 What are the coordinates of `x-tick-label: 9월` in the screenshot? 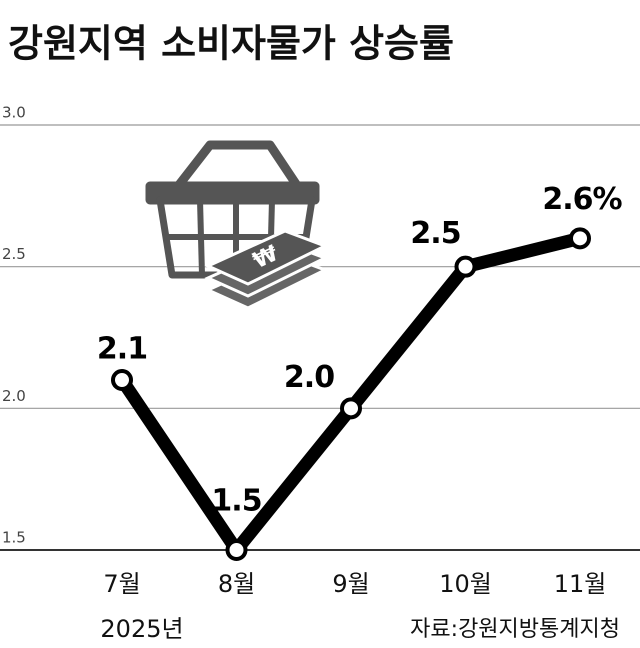 It's located at (350, 584).